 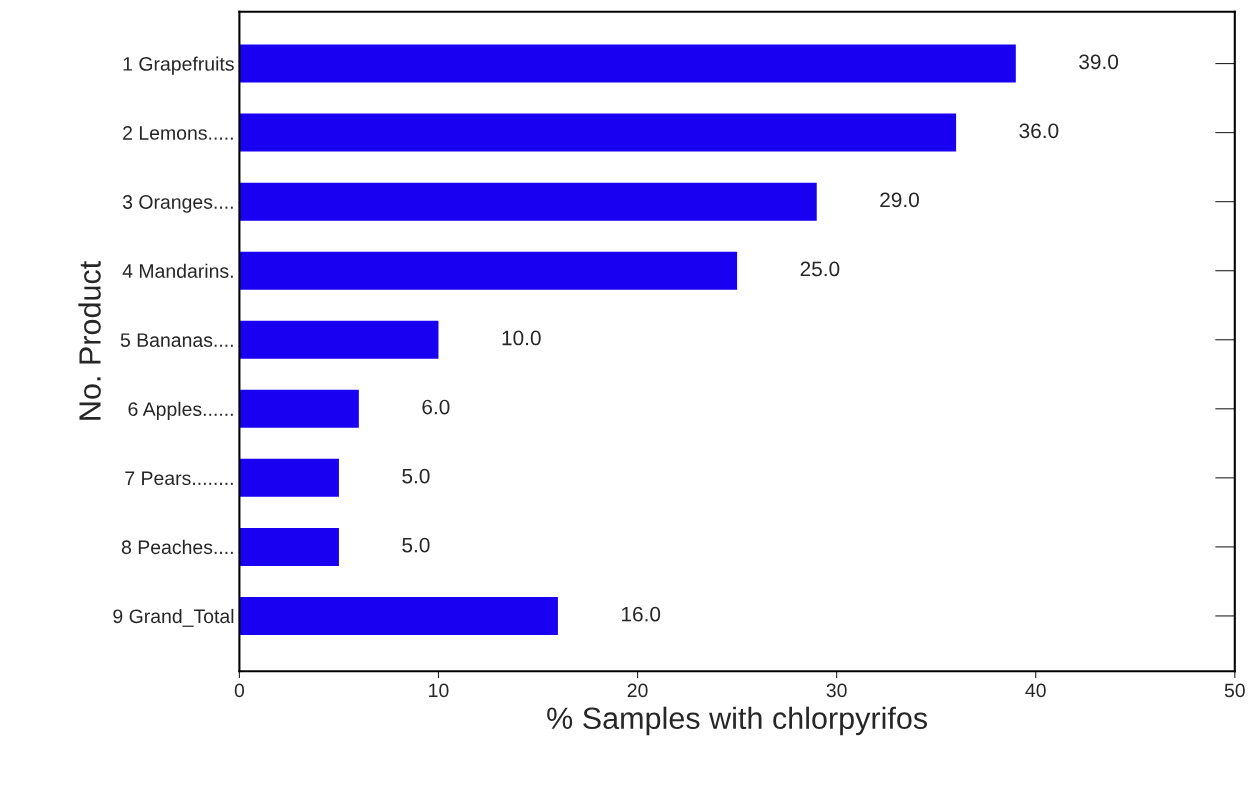 I want to click on data-label: 36.0, so click(x=1039, y=131).